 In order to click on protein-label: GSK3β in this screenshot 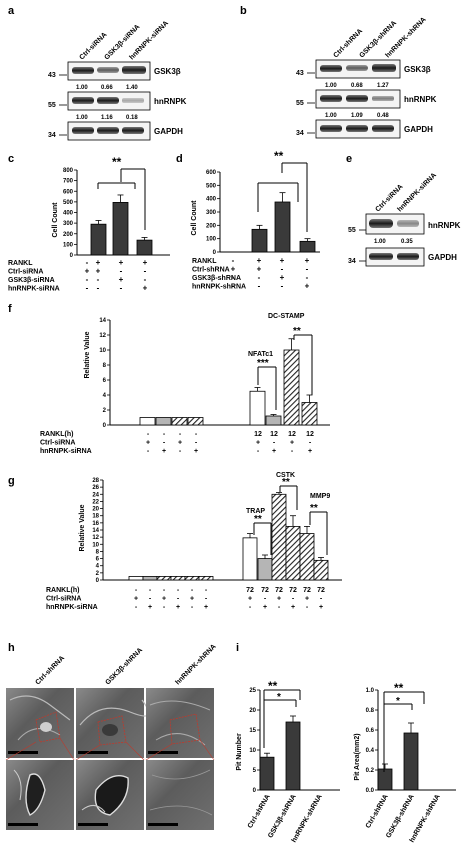, I will do `click(167, 71)`.